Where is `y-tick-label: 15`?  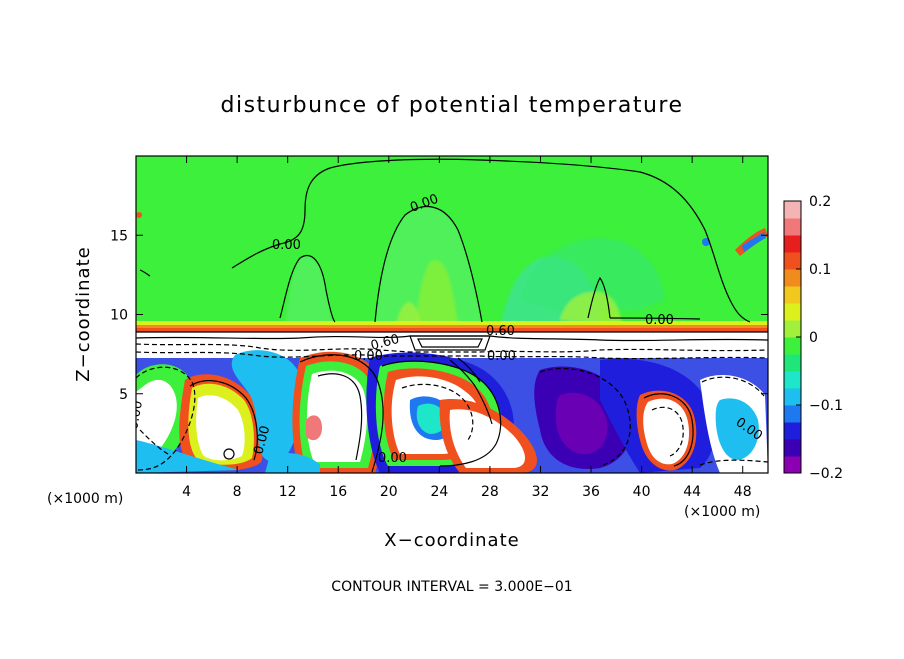 y-tick-label: 15 is located at coordinates (119, 236).